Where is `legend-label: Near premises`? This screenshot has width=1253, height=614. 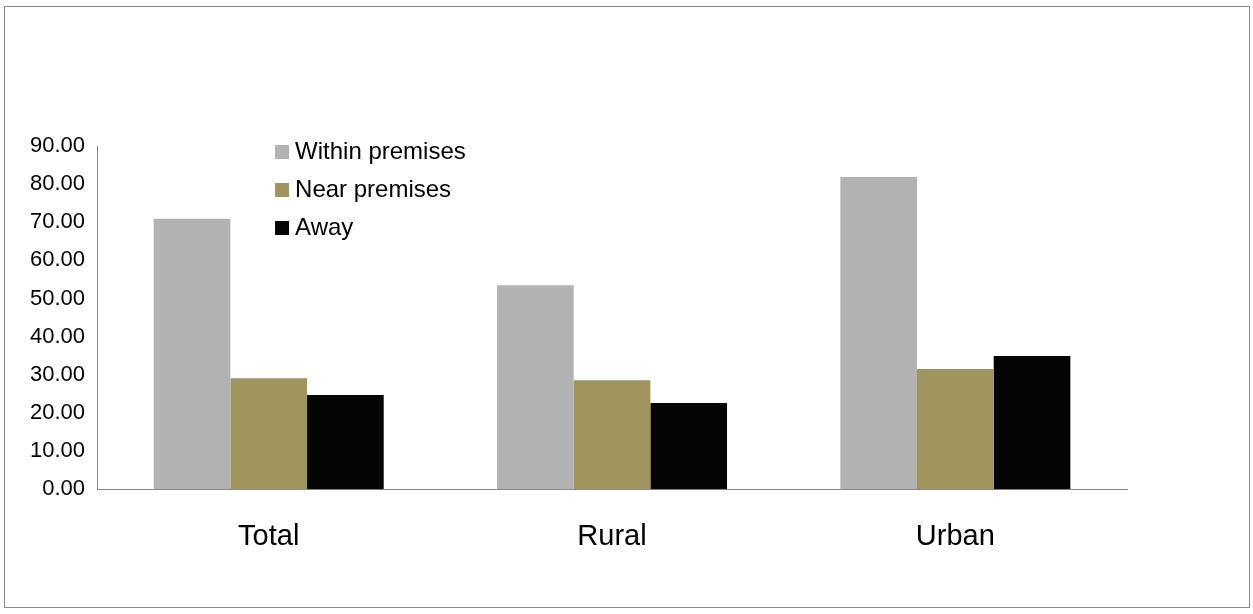
legend-label: Near premises is located at coordinates (373, 188).